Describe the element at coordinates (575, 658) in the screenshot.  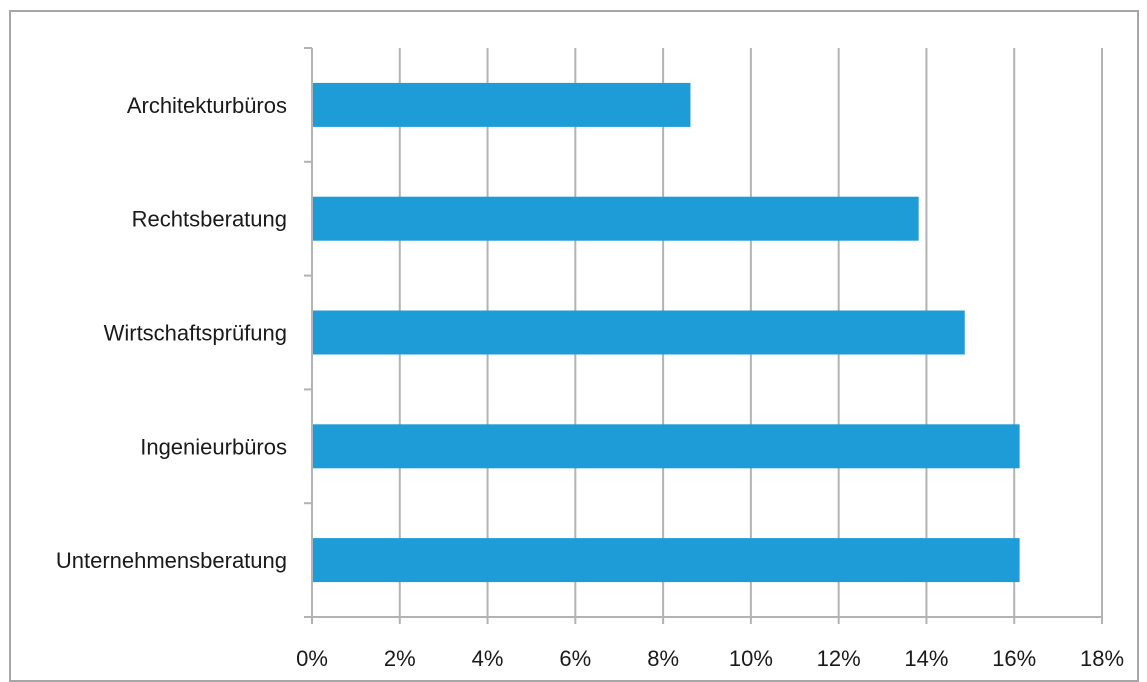
I see `x-tick-label: 6%` at that location.